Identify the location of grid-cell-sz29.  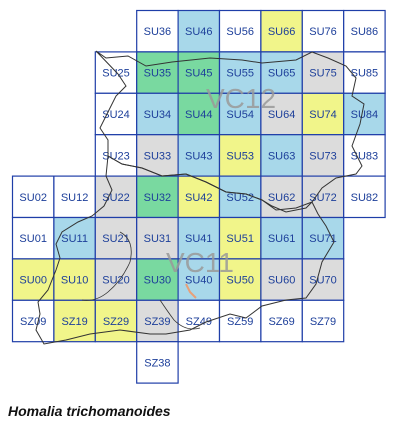
(116, 321).